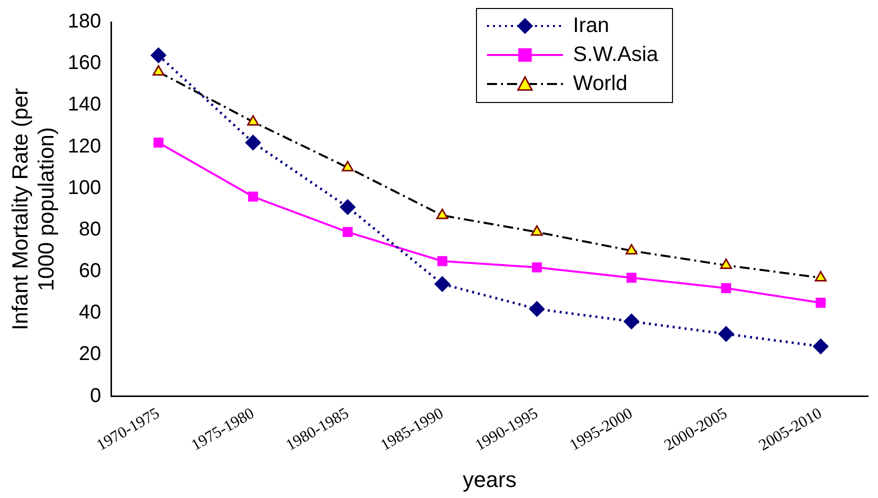 The image size is (878, 498). Describe the element at coordinates (85, 146) in the screenshot. I see `y-tick-label: 120` at that location.